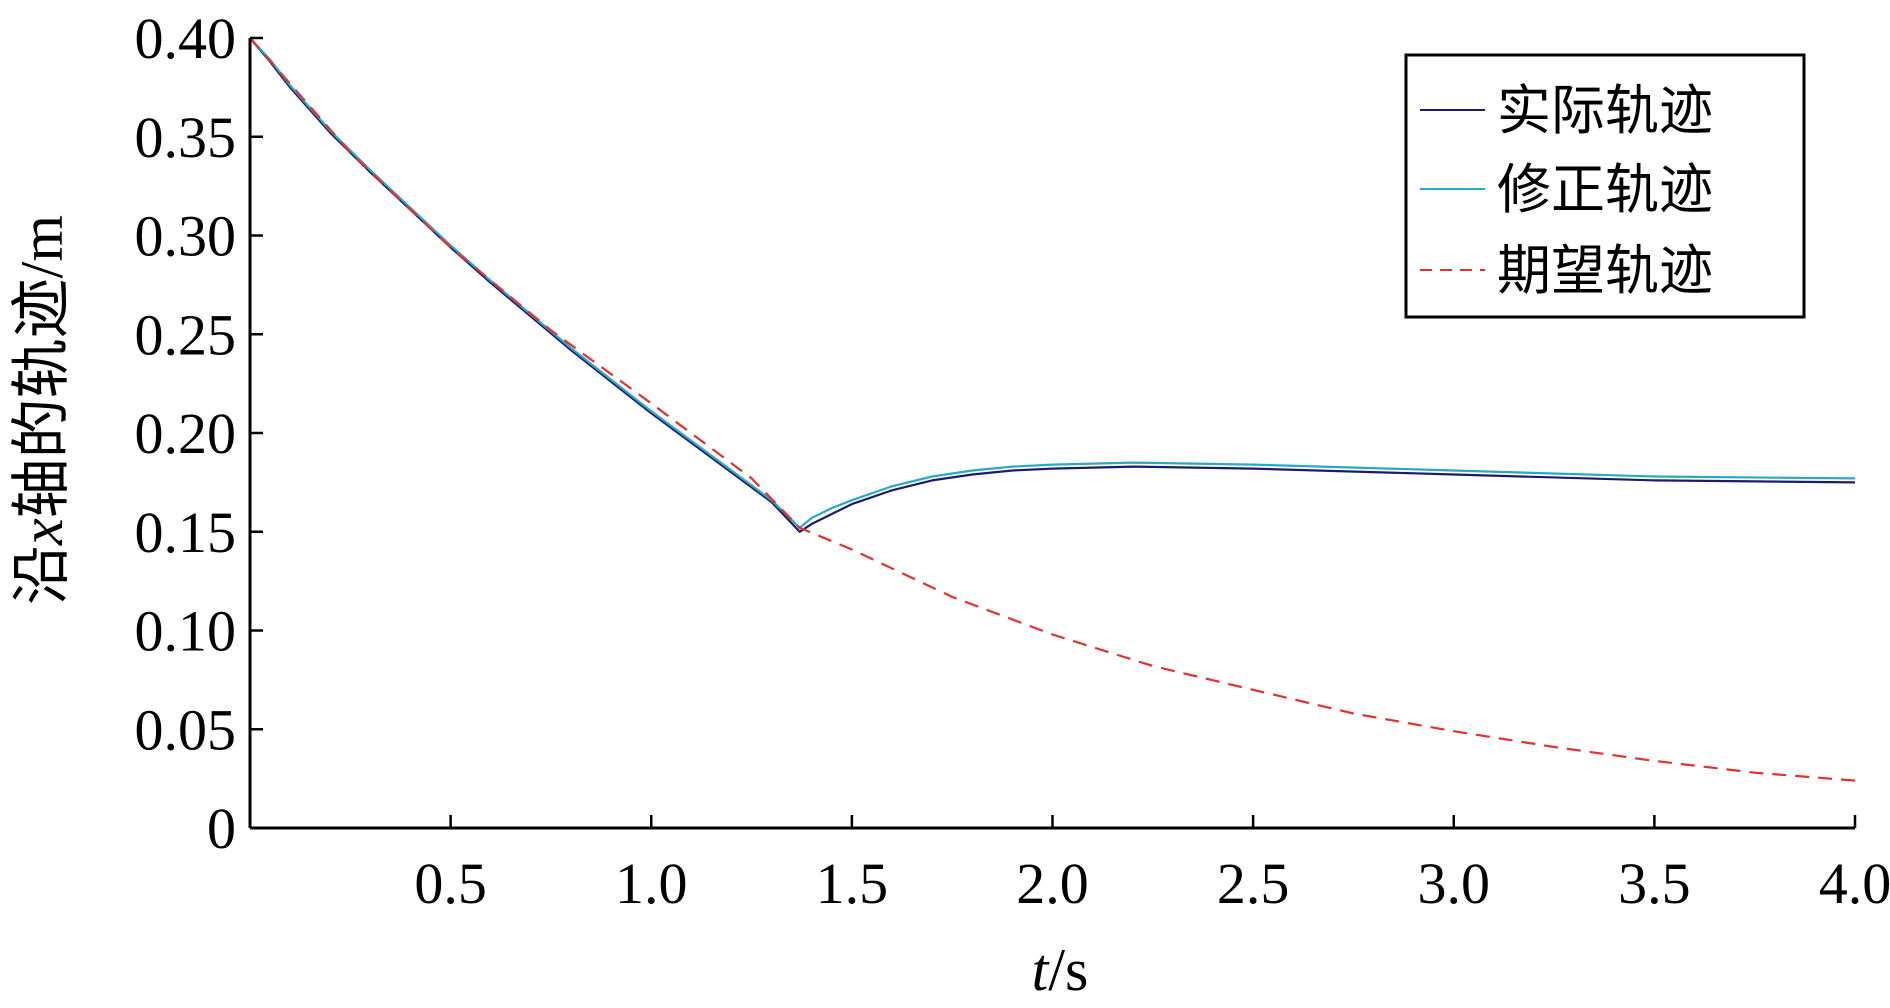  Describe the element at coordinates (852, 883) in the screenshot. I see `x-tick-label: 1.5` at that location.